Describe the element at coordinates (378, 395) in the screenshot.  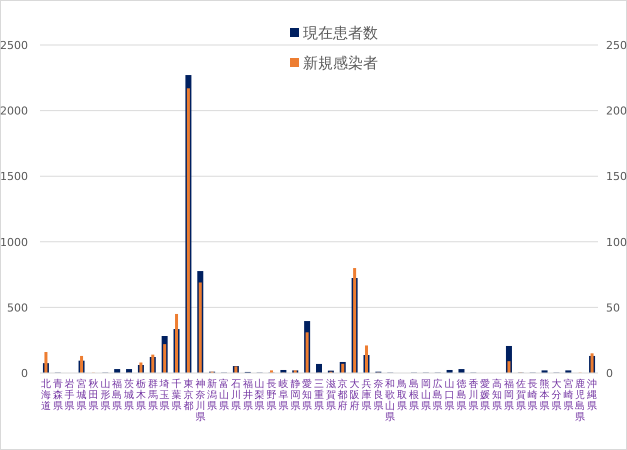
I see `x-tick-label: 奈良県` at that location.